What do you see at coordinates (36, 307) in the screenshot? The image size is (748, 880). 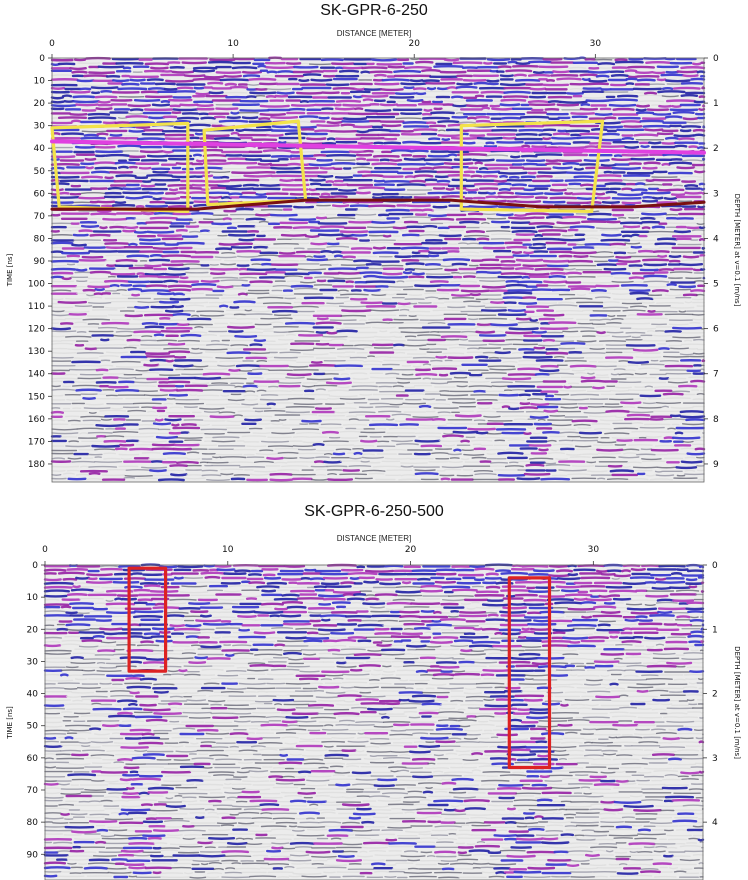 I see `y-tick-label: 110` at bounding box center [36, 307].